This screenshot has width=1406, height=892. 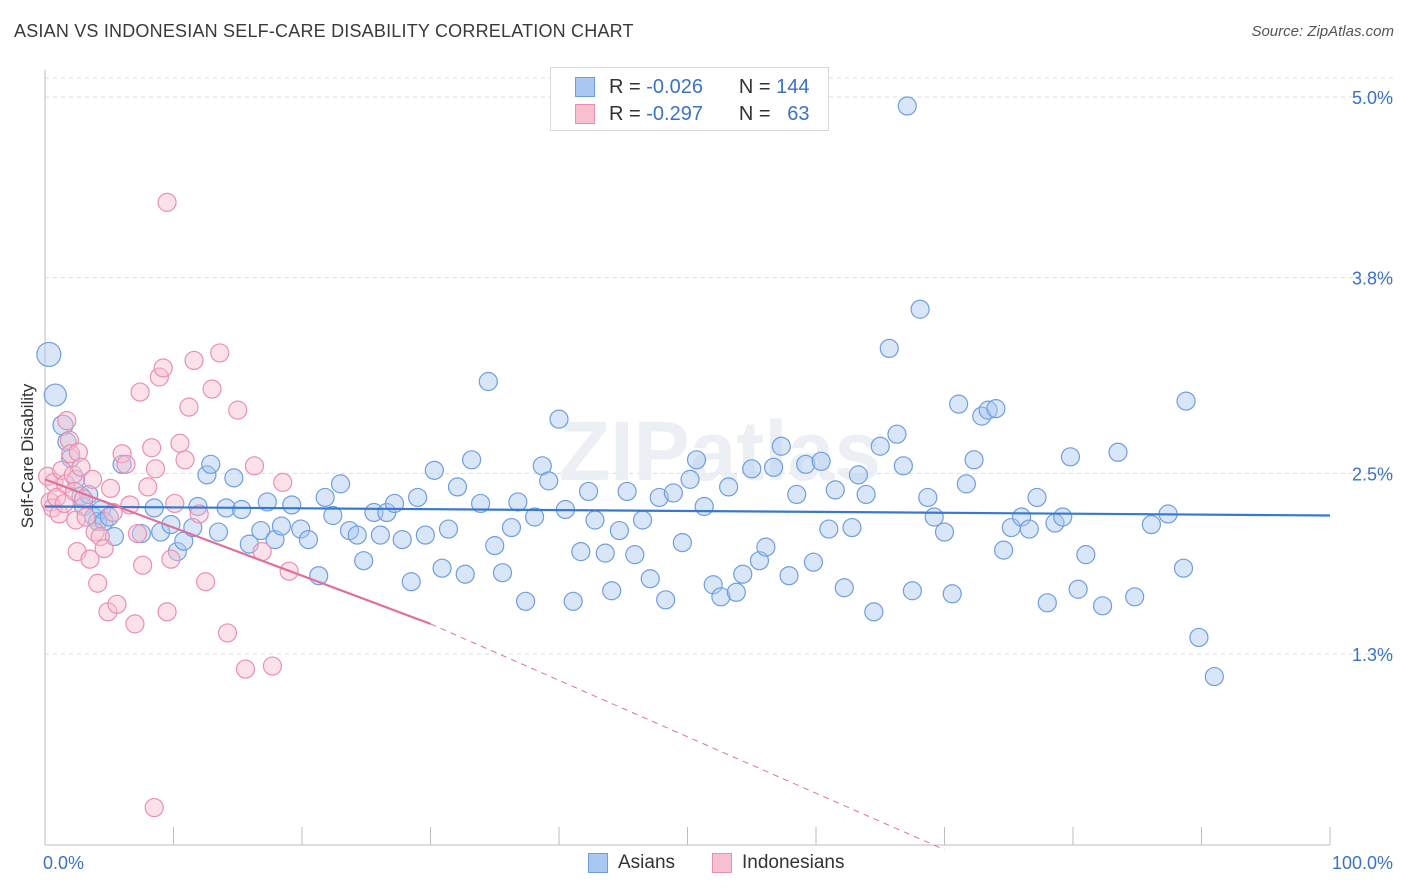 I want to click on stats-legend: R = -0.026 N = 144 R = -0.297 N = 63, so click(x=689, y=99).